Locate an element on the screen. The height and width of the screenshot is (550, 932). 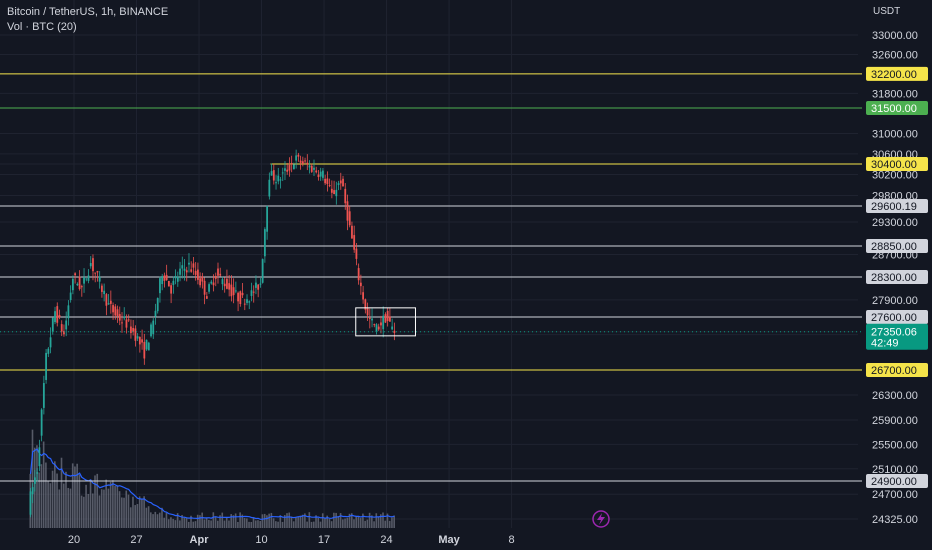
x-tick-label: 8 is located at coordinates (512, 540).